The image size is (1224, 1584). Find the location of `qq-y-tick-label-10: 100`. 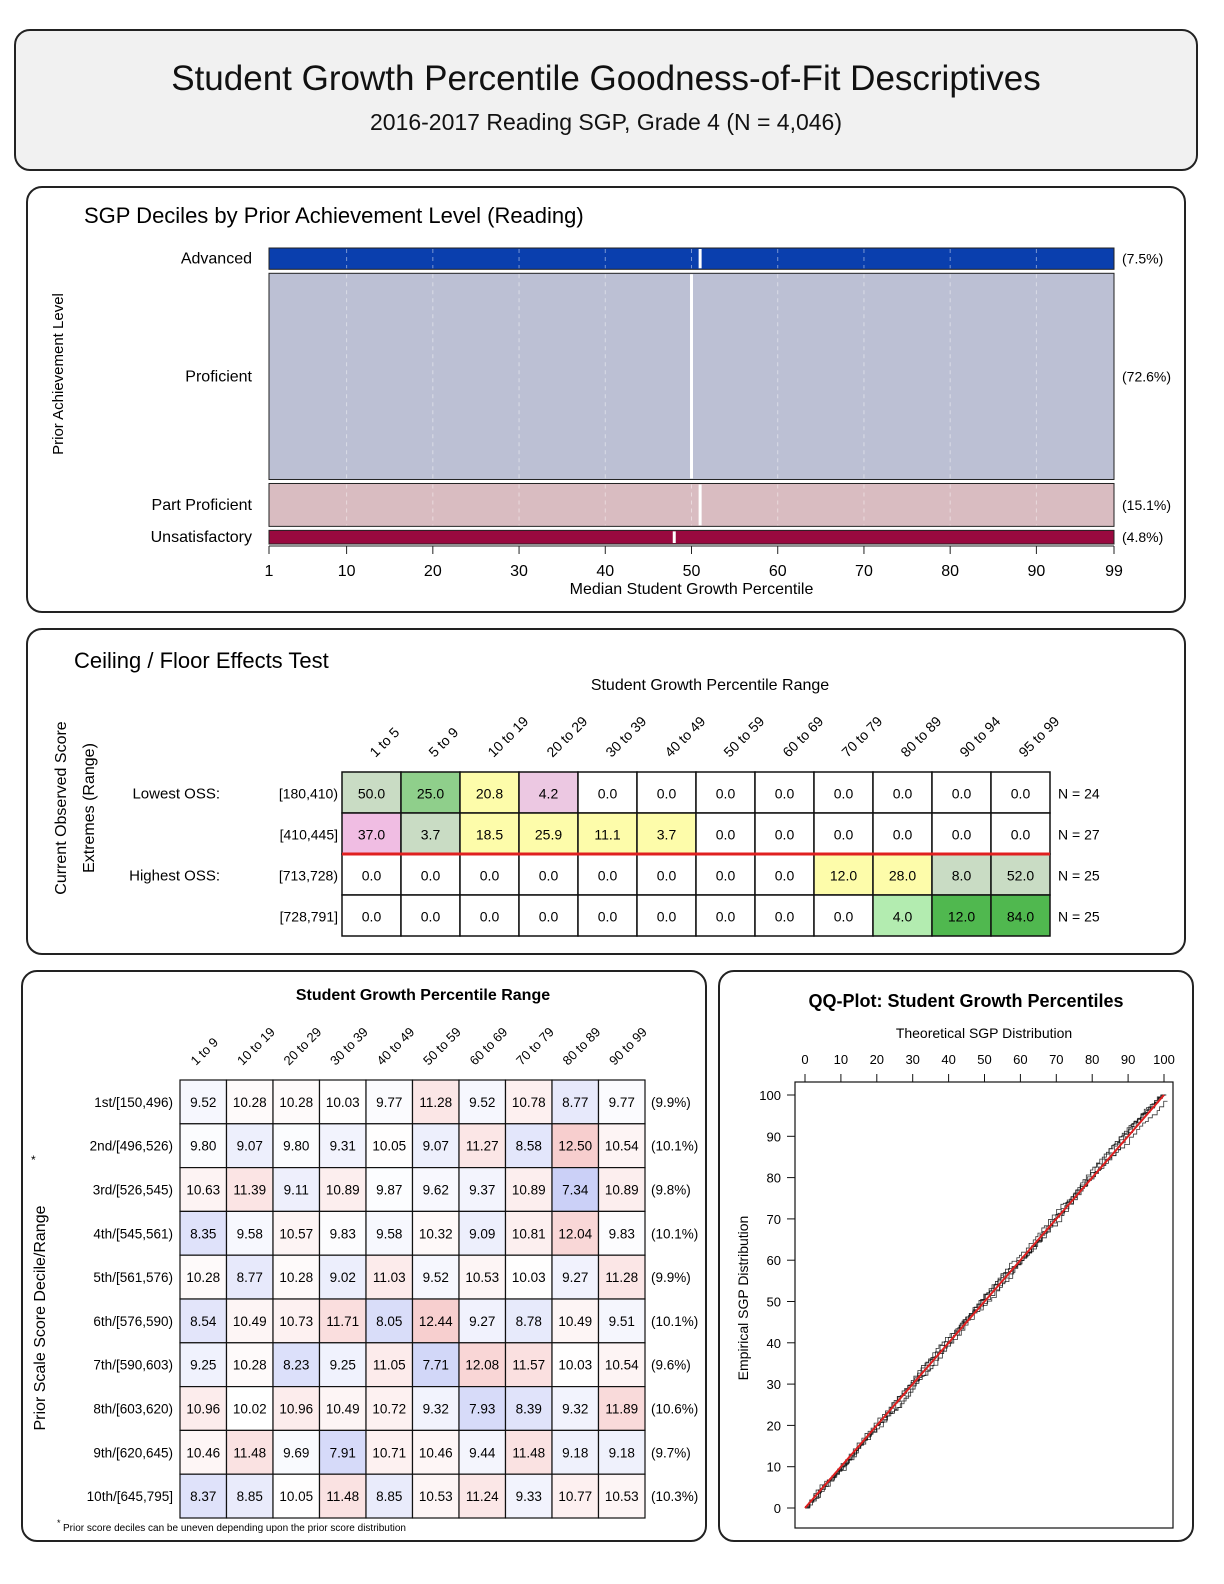

qq-y-tick-label-10: 100 is located at coordinates (770, 1095).